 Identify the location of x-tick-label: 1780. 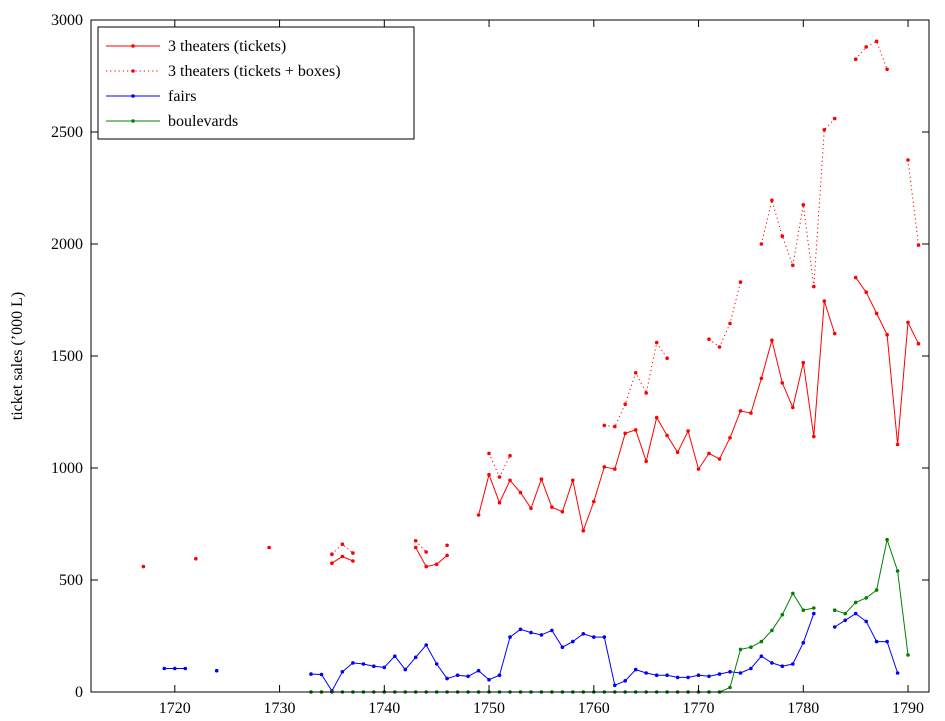
(803, 708).